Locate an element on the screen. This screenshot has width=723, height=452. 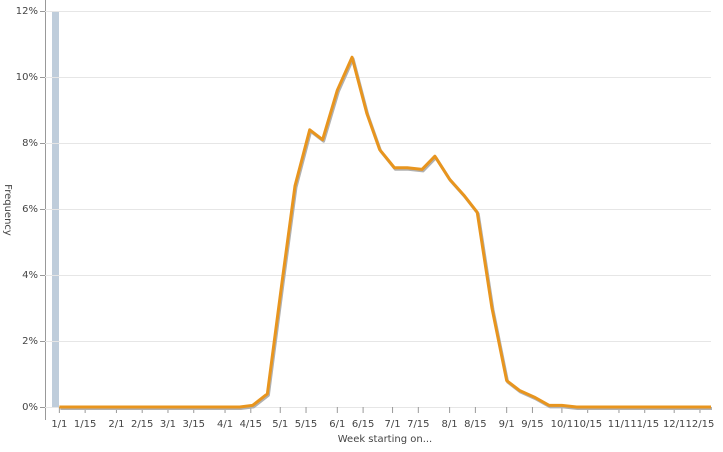
x-tick-label: 6/15 is located at coordinates (363, 424).